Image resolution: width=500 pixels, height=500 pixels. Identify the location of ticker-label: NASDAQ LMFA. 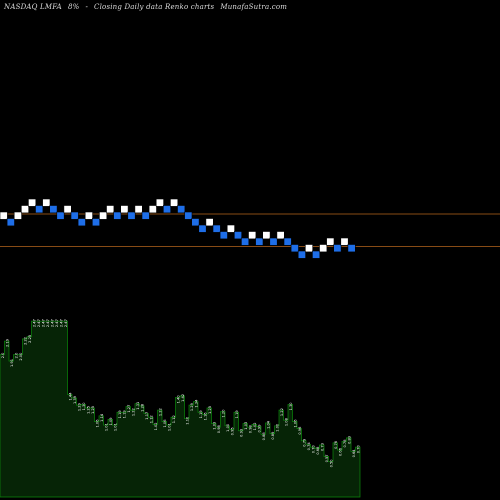
(33, 7).